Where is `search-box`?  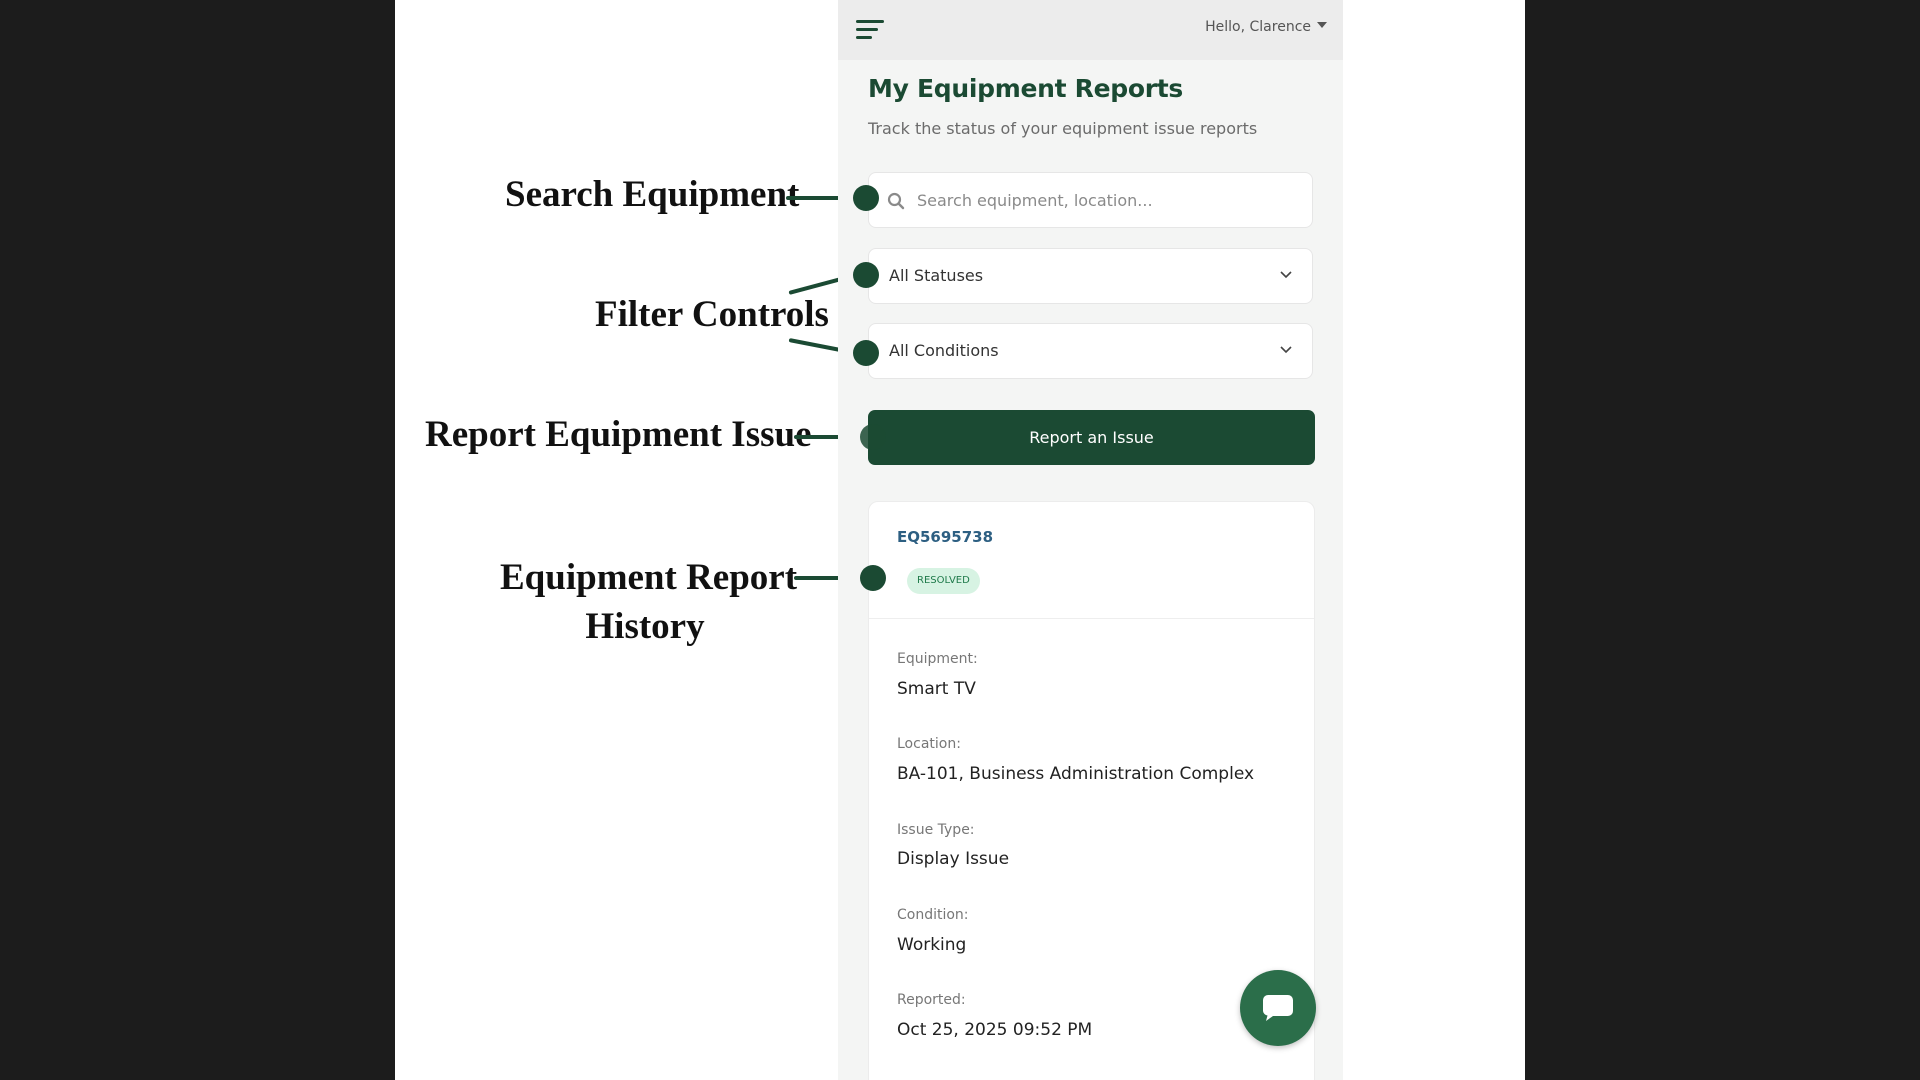 search-box is located at coordinates (1090, 200).